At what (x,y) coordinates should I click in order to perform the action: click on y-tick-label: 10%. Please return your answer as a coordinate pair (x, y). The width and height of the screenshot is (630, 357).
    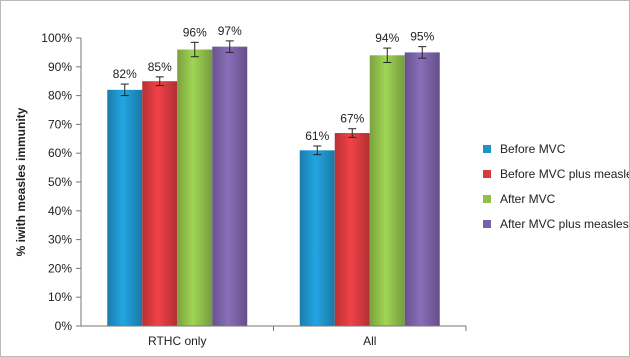
    Looking at the image, I should click on (60, 297).